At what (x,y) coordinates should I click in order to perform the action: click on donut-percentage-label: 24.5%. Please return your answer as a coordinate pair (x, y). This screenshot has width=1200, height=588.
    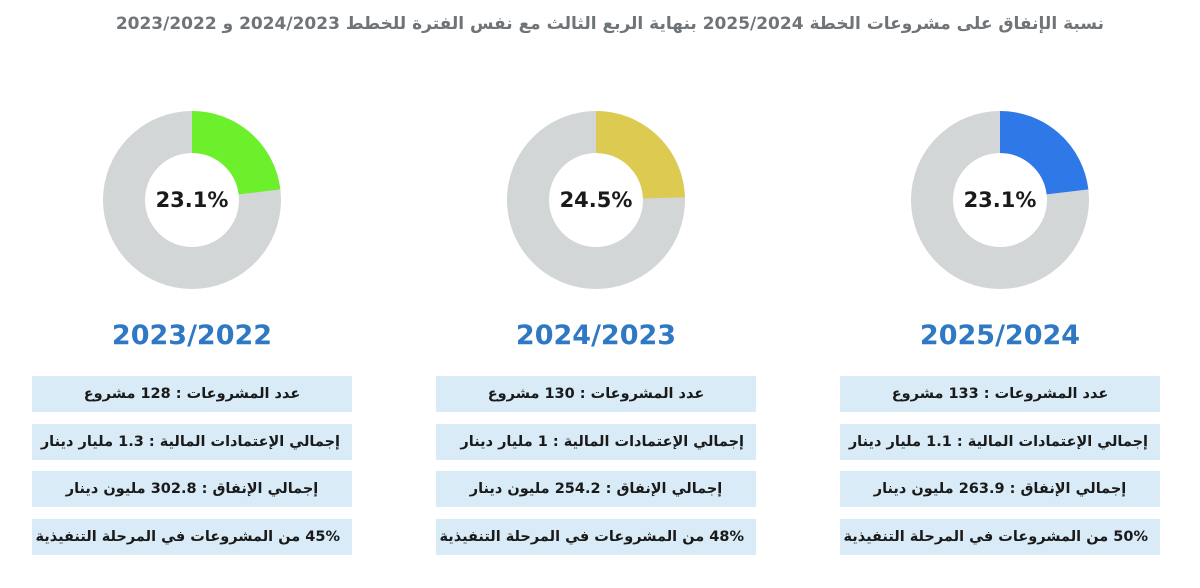
    Looking at the image, I should click on (596, 200).